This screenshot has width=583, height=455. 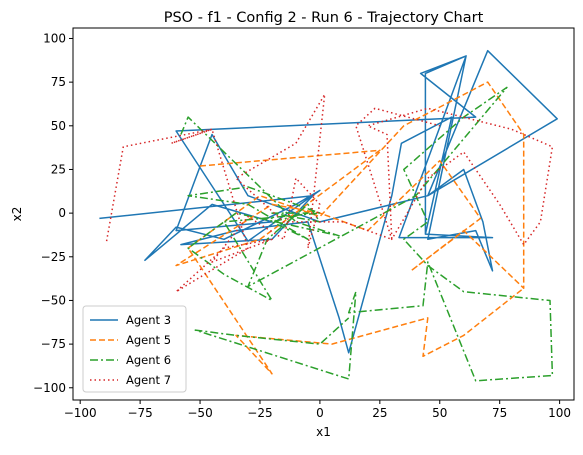 I want to click on y-tick-label: 25, so click(x=58, y=169).